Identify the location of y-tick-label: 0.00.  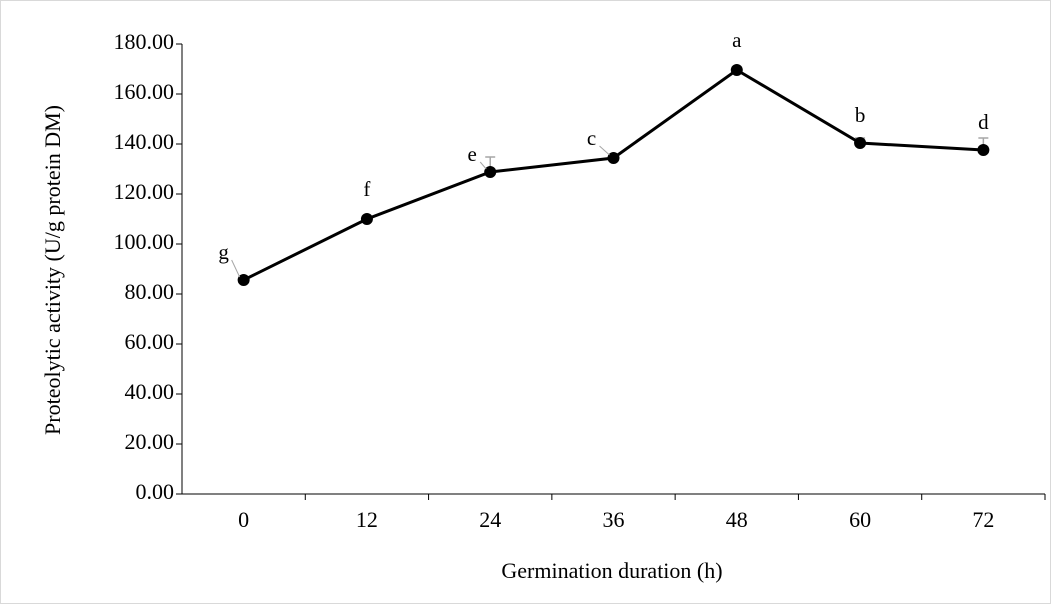
(155, 491).